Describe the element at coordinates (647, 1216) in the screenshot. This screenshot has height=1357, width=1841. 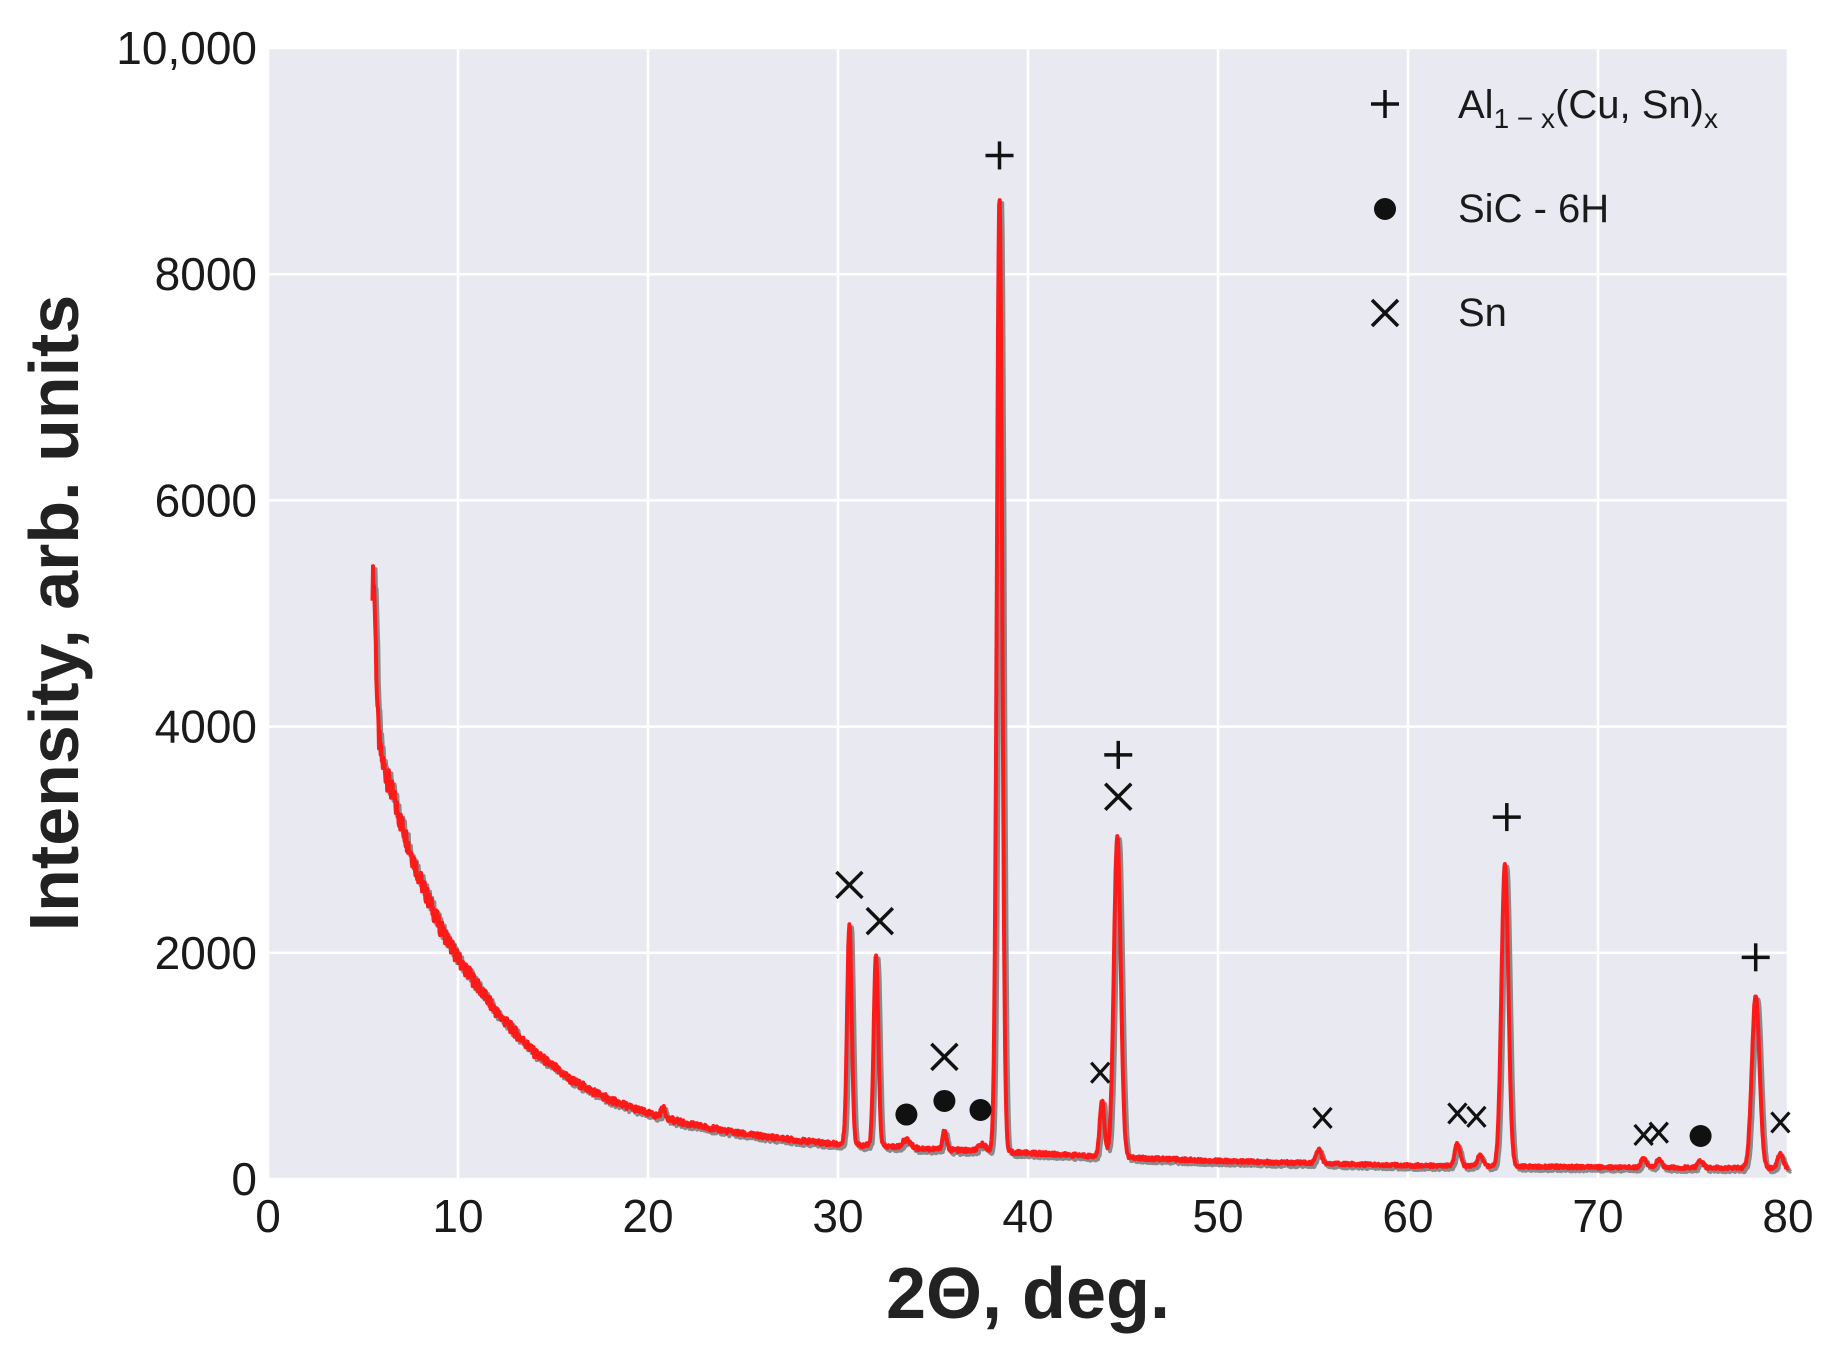
I see `x-tick-label: 20` at that location.